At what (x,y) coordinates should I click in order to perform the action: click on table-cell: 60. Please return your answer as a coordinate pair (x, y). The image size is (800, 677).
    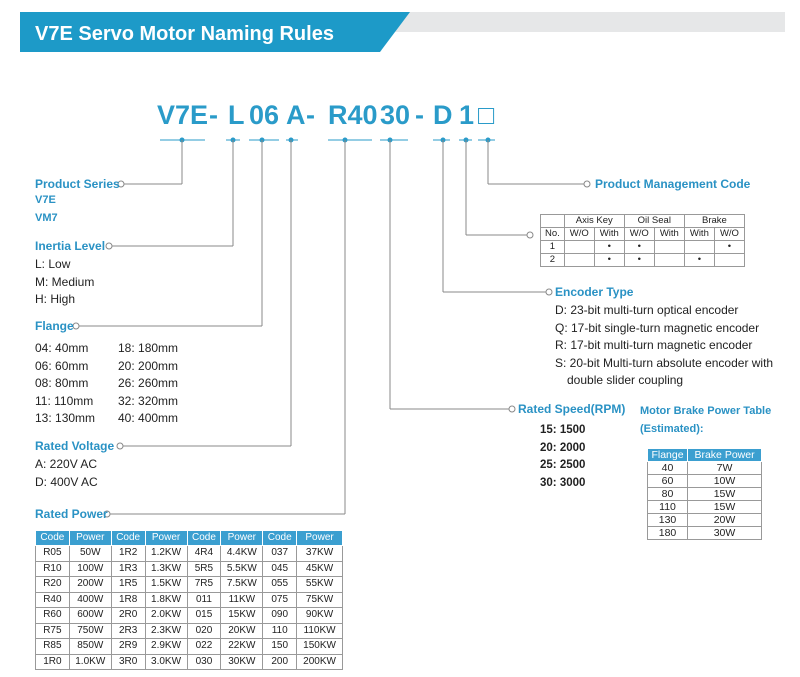
    Looking at the image, I should click on (667, 481).